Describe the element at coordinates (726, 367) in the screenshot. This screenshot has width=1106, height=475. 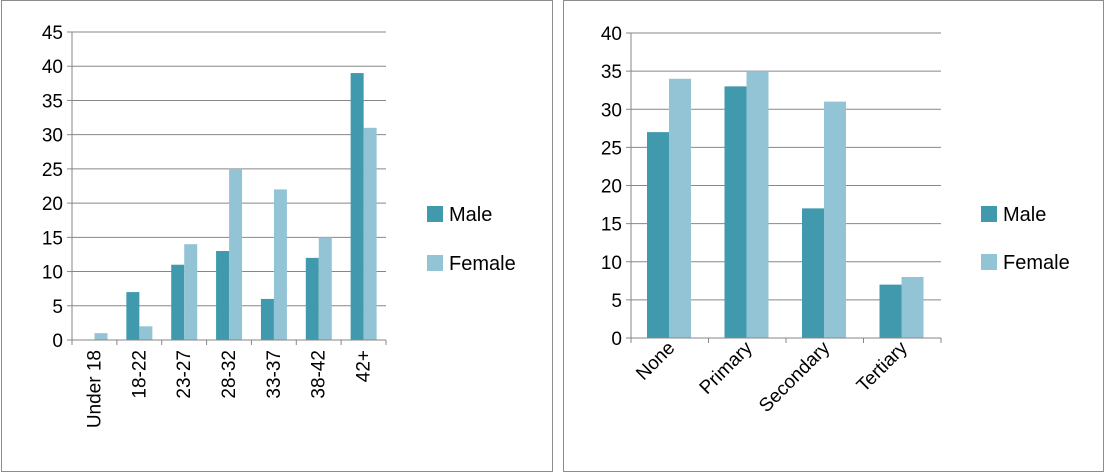
I see `x-tick-label: Primary` at that location.